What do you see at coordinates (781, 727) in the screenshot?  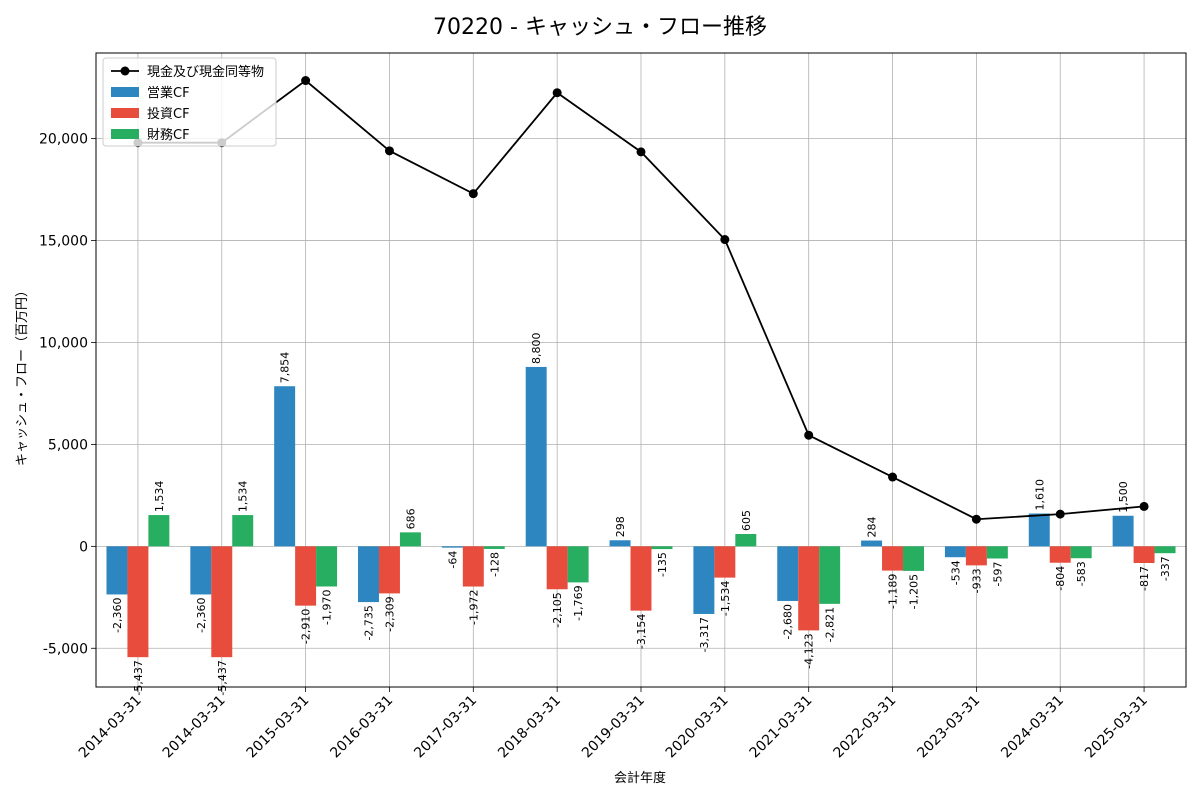 I see `x-tick-label: 2021-03-31` at bounding box center [781, 727].